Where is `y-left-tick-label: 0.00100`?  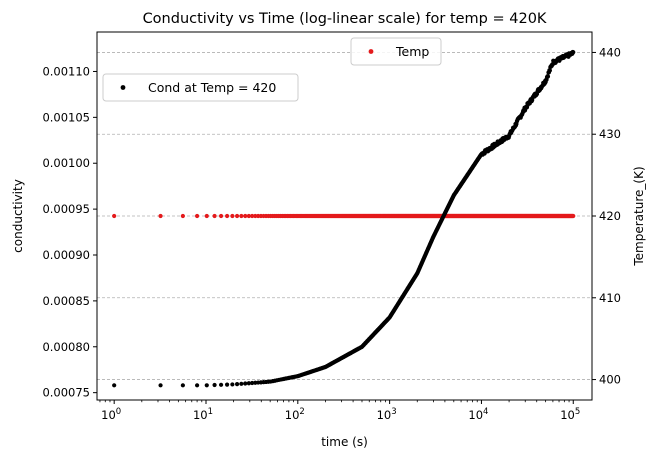
y-left-tick-label: 0.00100 is located at coordinates (66, 163).